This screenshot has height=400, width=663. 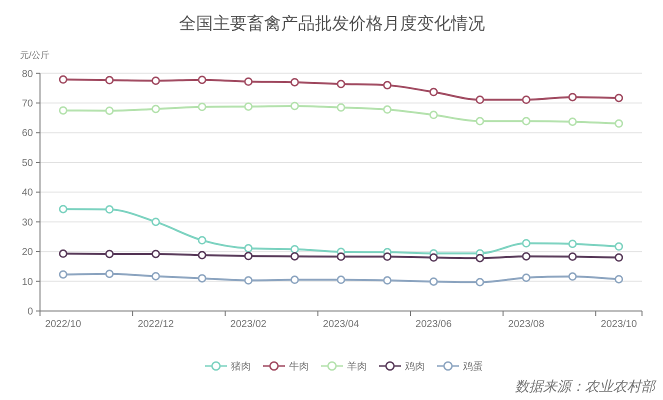 What do you see at coordinates (585, 386) in the screenshot?
I see `annotation: 数据来源：农业农村部` at bounding box center [585, 386].